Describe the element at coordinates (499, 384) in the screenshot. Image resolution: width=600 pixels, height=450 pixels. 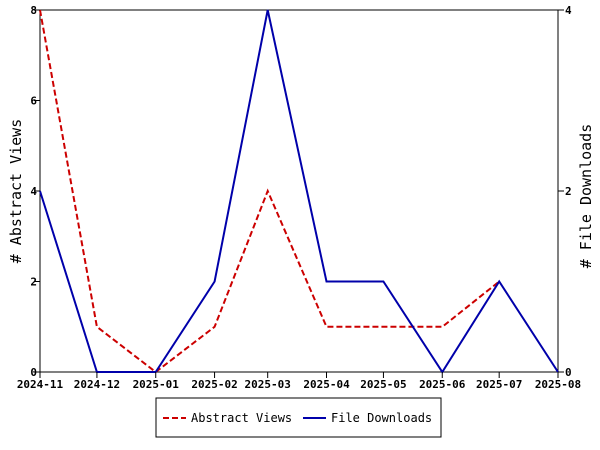
I see `x-tick-label: 2025-07` at that location.